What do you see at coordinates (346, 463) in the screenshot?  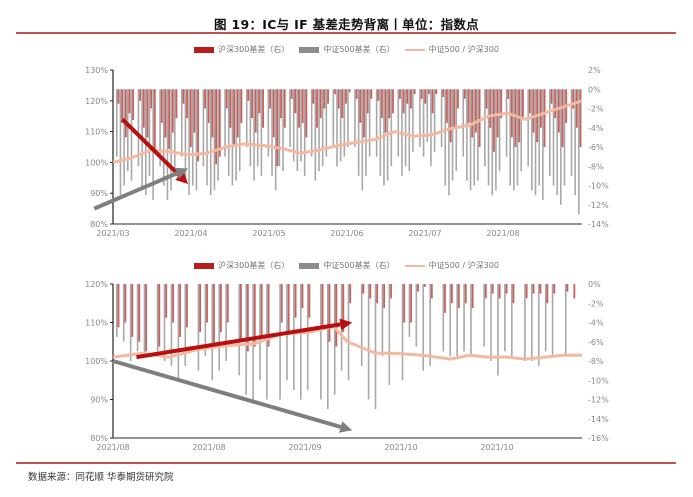 I see `footer-rule` at bounding box center [346, 463].